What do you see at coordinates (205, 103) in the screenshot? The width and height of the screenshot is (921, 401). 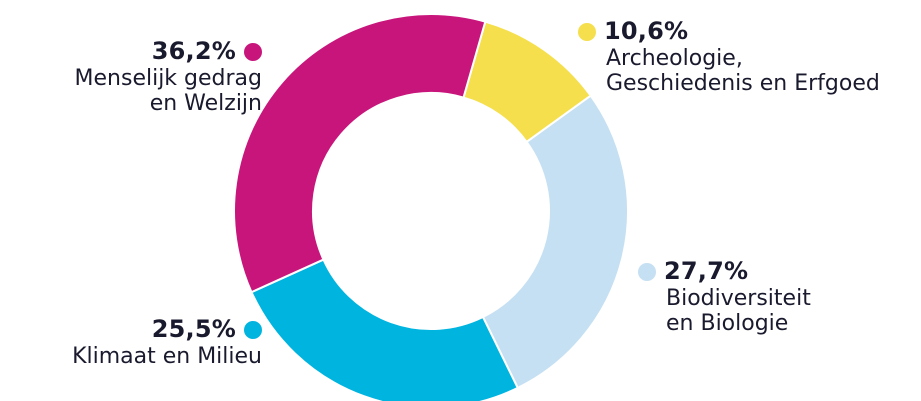 I see `slice-label: en Welzijn` at bounding box center [205, 103].